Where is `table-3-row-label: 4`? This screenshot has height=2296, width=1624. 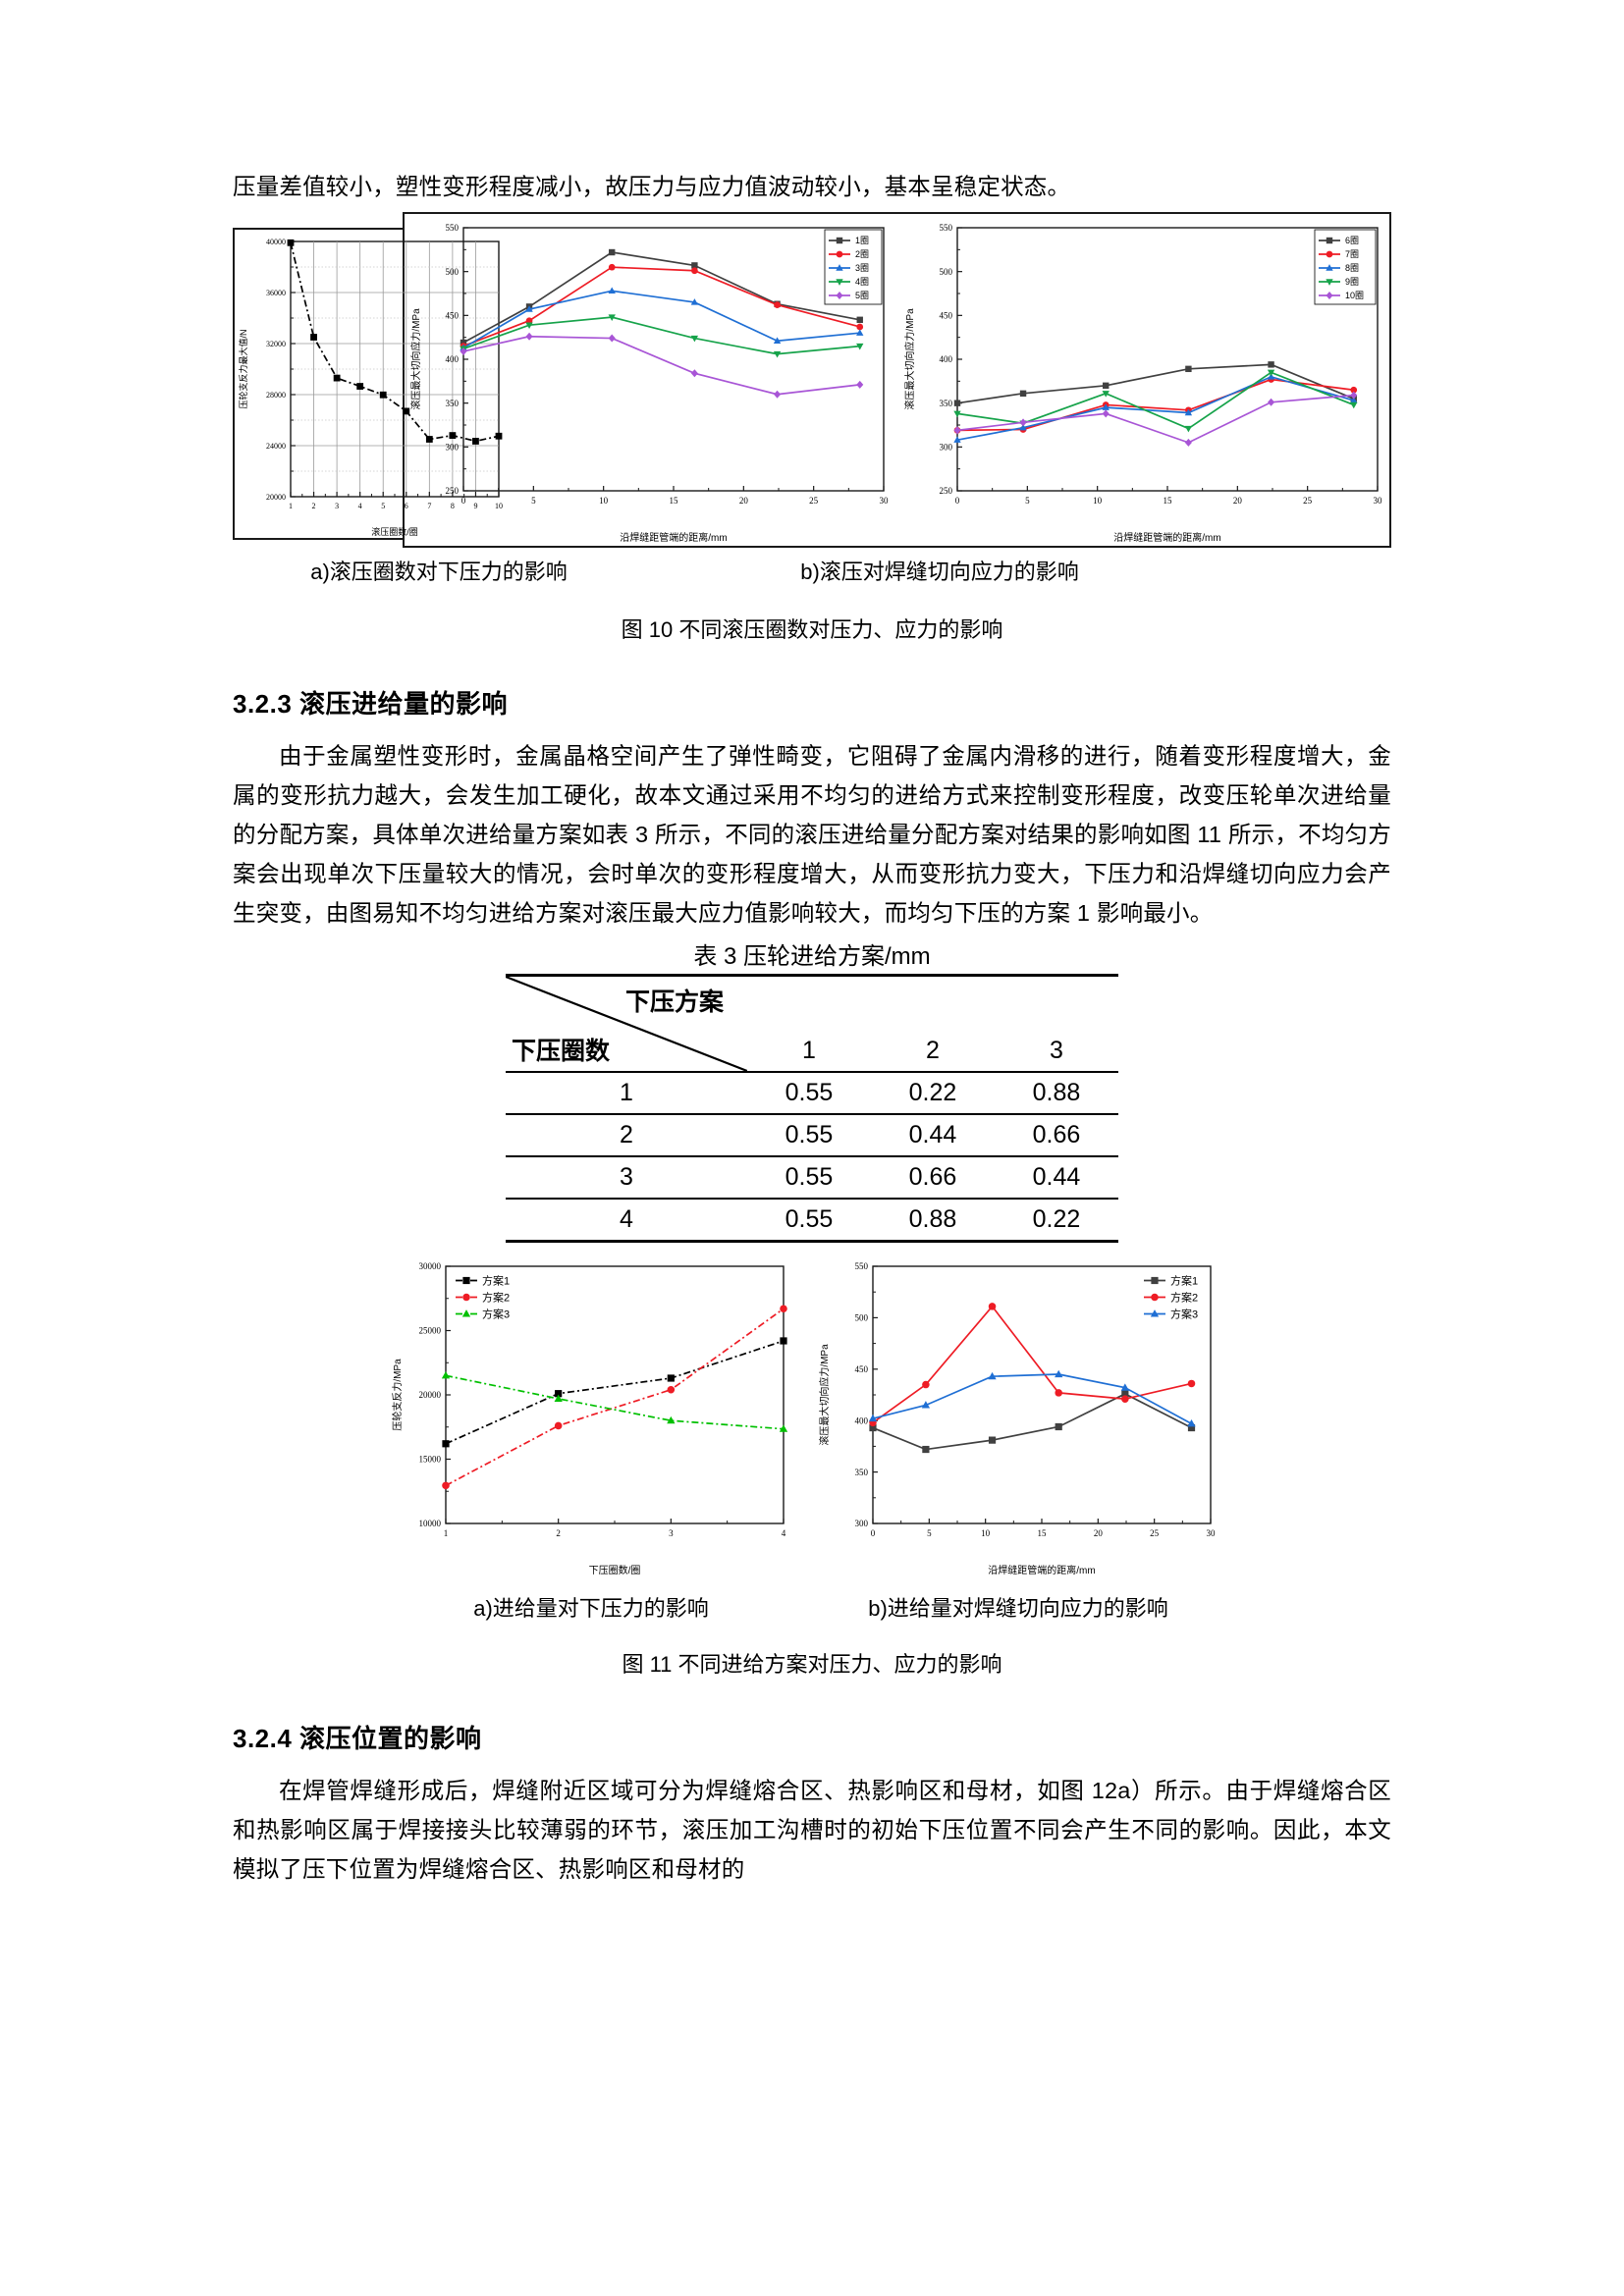
table-3-row-label: 4 is located at coordinates (626, 1219).